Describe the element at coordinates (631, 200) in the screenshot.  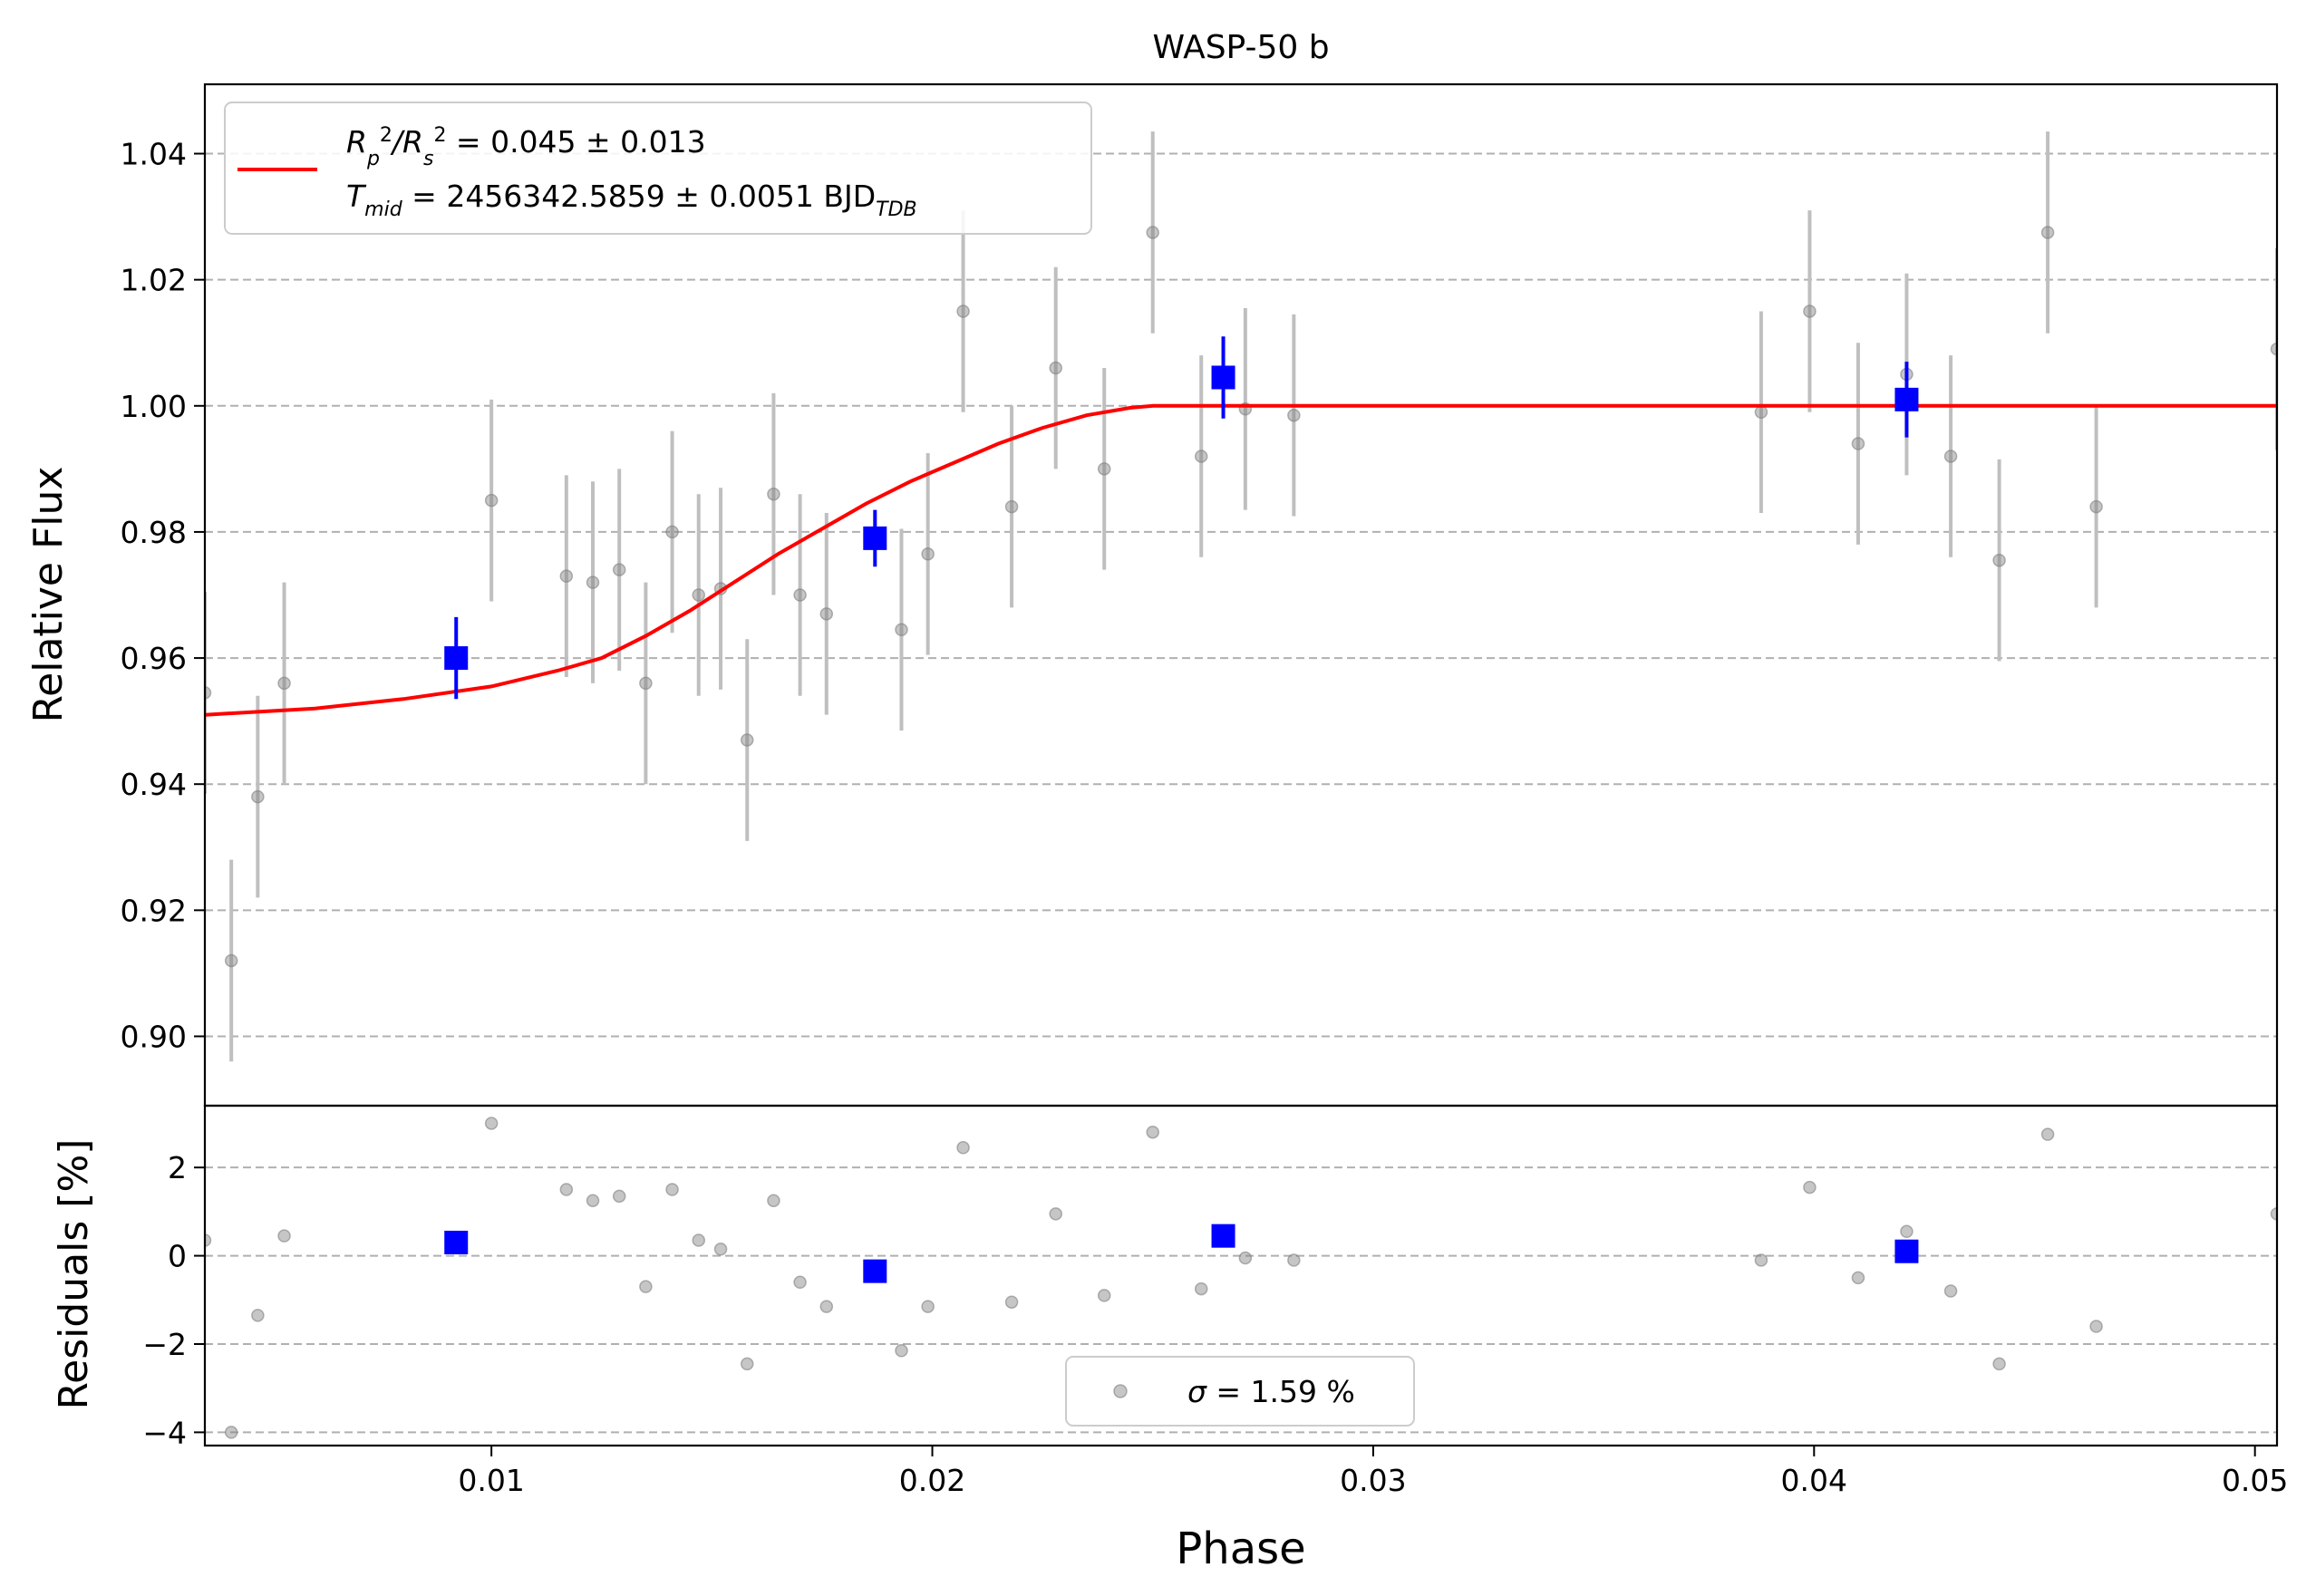
I see `legend-tmid-label: Tmid = 2456342.5859 ± 0.0051 BJDTDB` at that location.